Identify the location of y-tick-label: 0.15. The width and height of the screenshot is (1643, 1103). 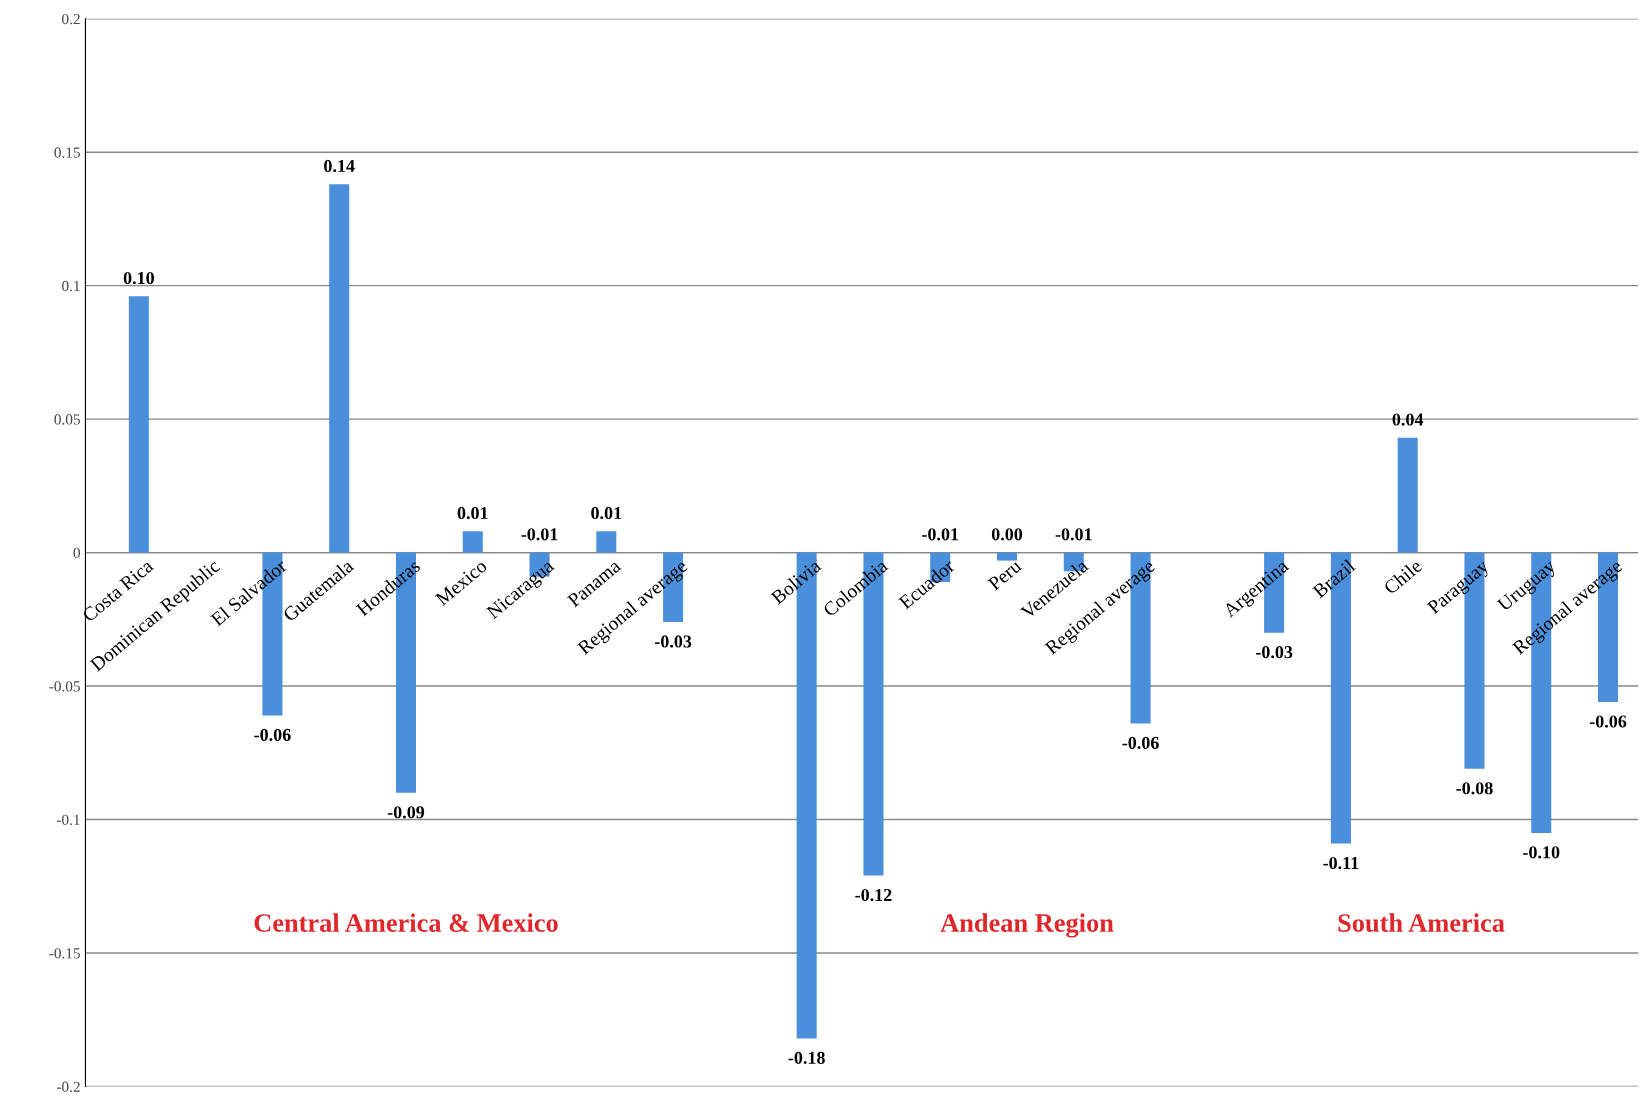
(67, 152).